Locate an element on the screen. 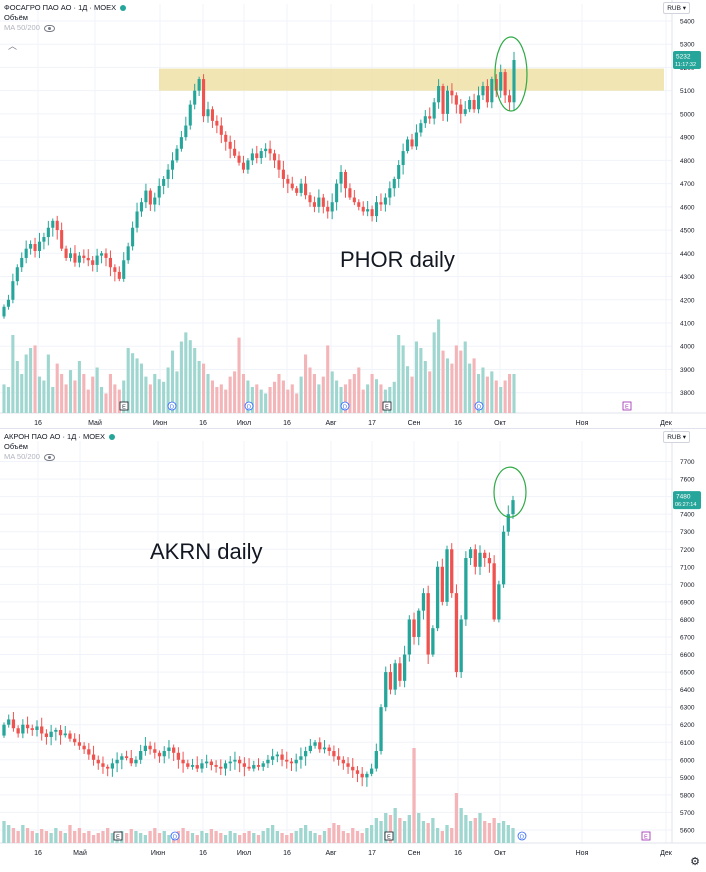  settings-gear-icon: ⚙ is located at coordinates (695, 862).